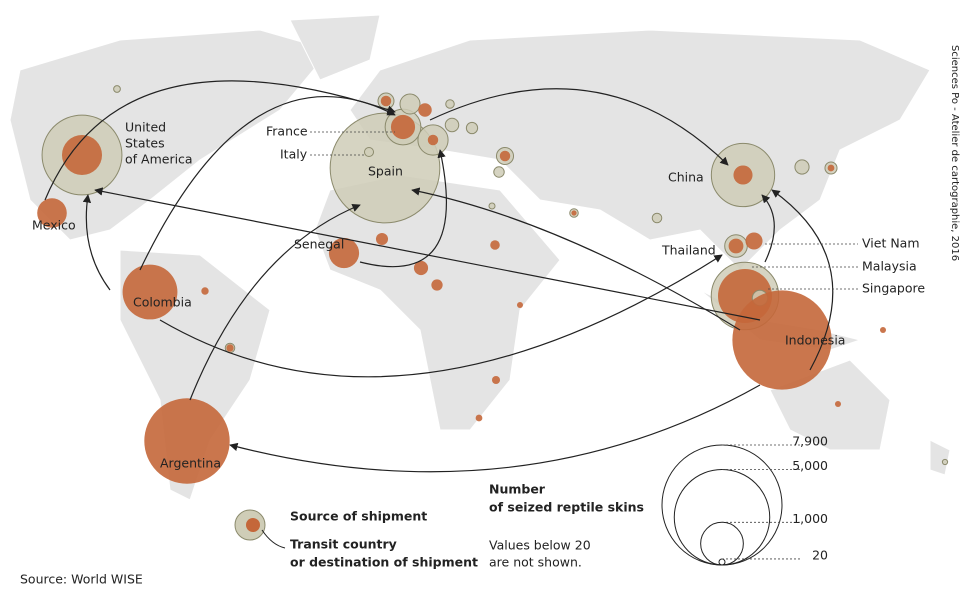 This screenshot has height=595, width=968. I want to click on country-label: Singapore, so click(893, 288).